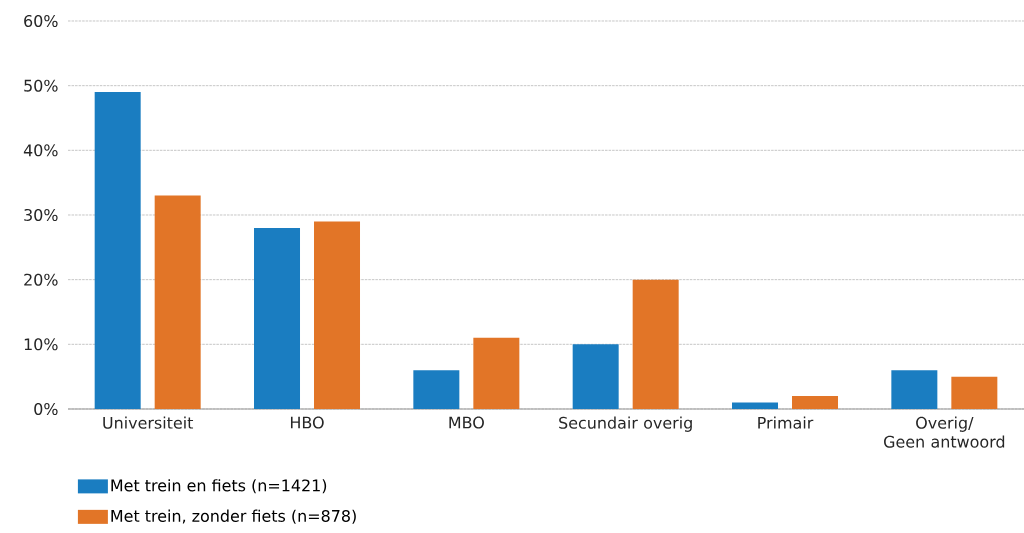 This screenshot has height=533, width=1024. I want to click on legend-label: Met trein en fiets (n=1421), so click(219, 486).